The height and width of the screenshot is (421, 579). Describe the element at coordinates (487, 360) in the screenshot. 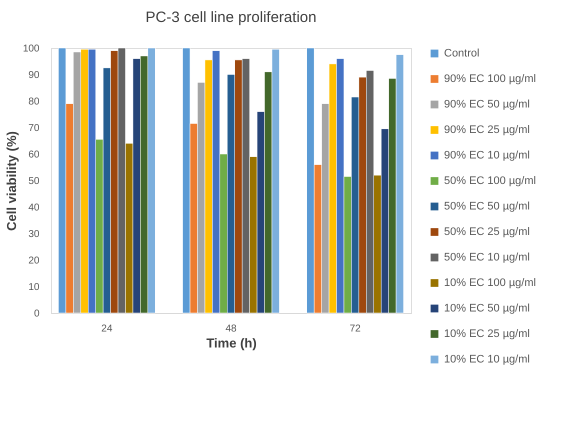

I see `legend-label: 10% EC 10 µg/ml` at that location.